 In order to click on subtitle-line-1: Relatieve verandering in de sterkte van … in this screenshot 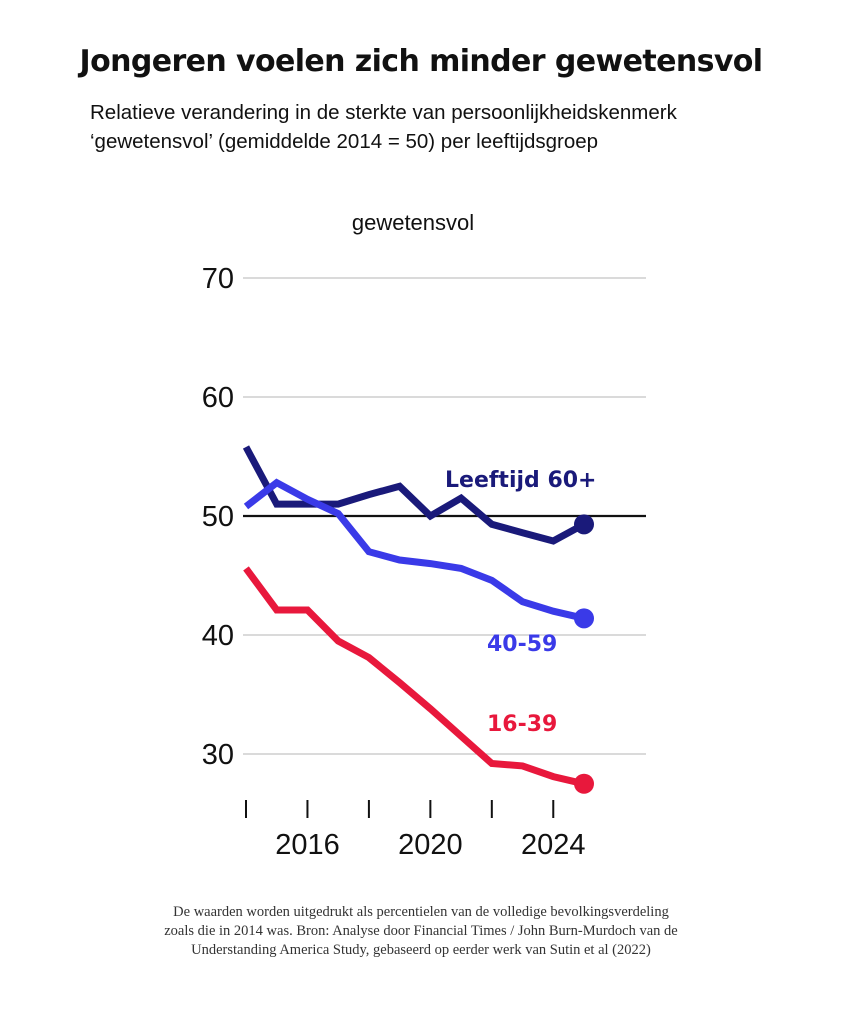, I will do `click(383, 112)`.